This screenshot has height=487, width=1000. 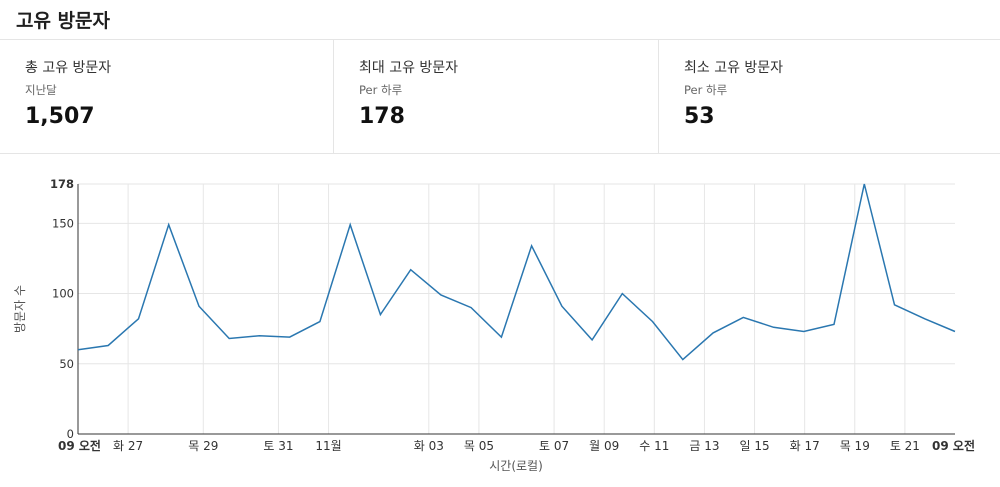 I want to click on x-tick-label: 11월, so click(x=328, y=446).